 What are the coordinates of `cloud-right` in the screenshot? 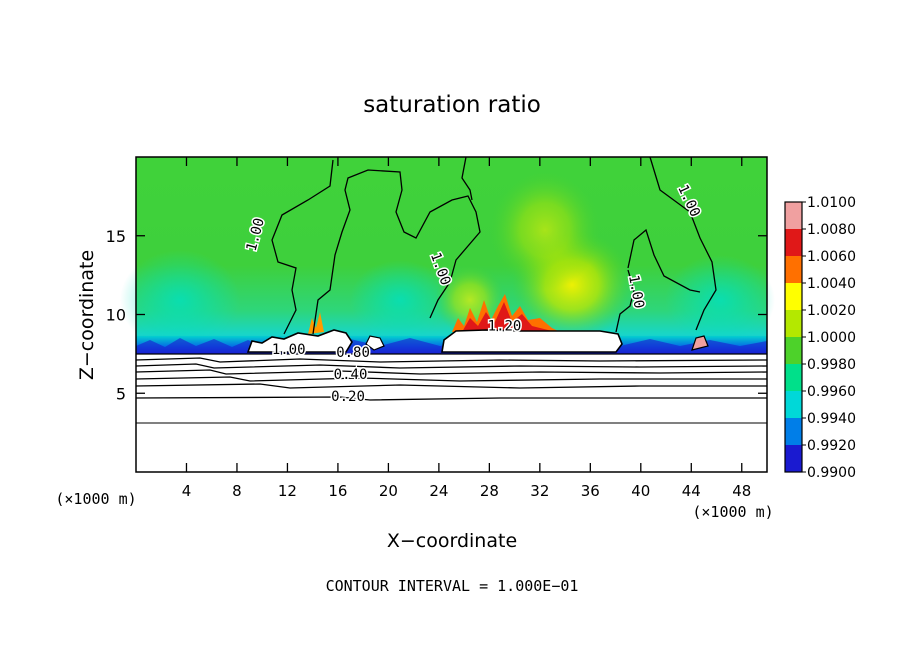 It's located at (700, 343).